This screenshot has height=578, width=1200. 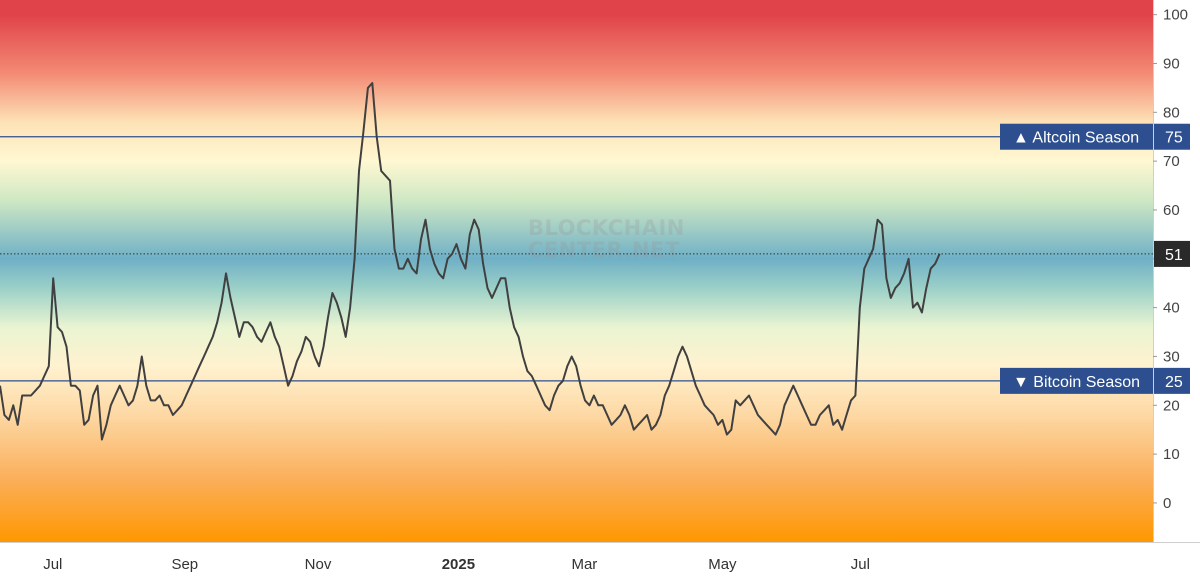 I want to click on reference-tag-25: ▼ Bitcoin Season 25, so click(x=1095, y=380).